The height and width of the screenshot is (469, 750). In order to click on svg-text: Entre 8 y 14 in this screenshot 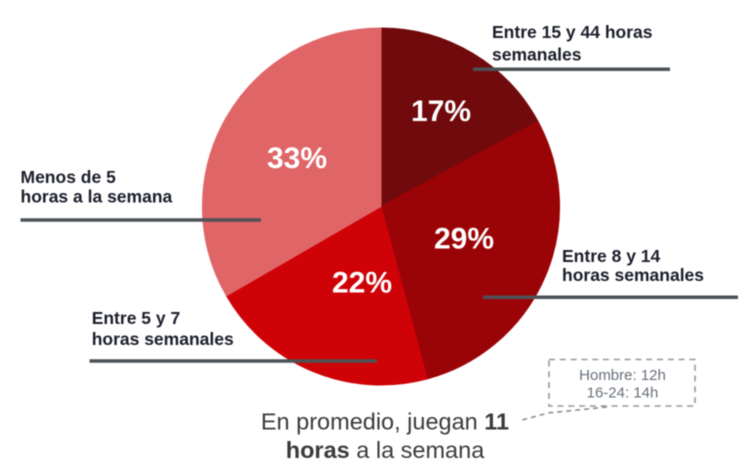, I will do `click(611, 256)`.